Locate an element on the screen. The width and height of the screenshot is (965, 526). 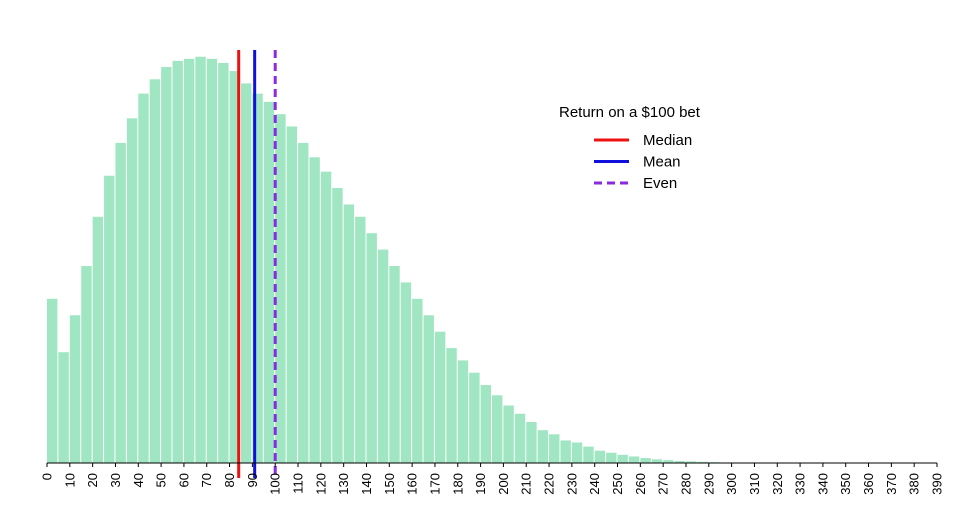
x-tick-label: 90 is located at coordinates (252, 480).